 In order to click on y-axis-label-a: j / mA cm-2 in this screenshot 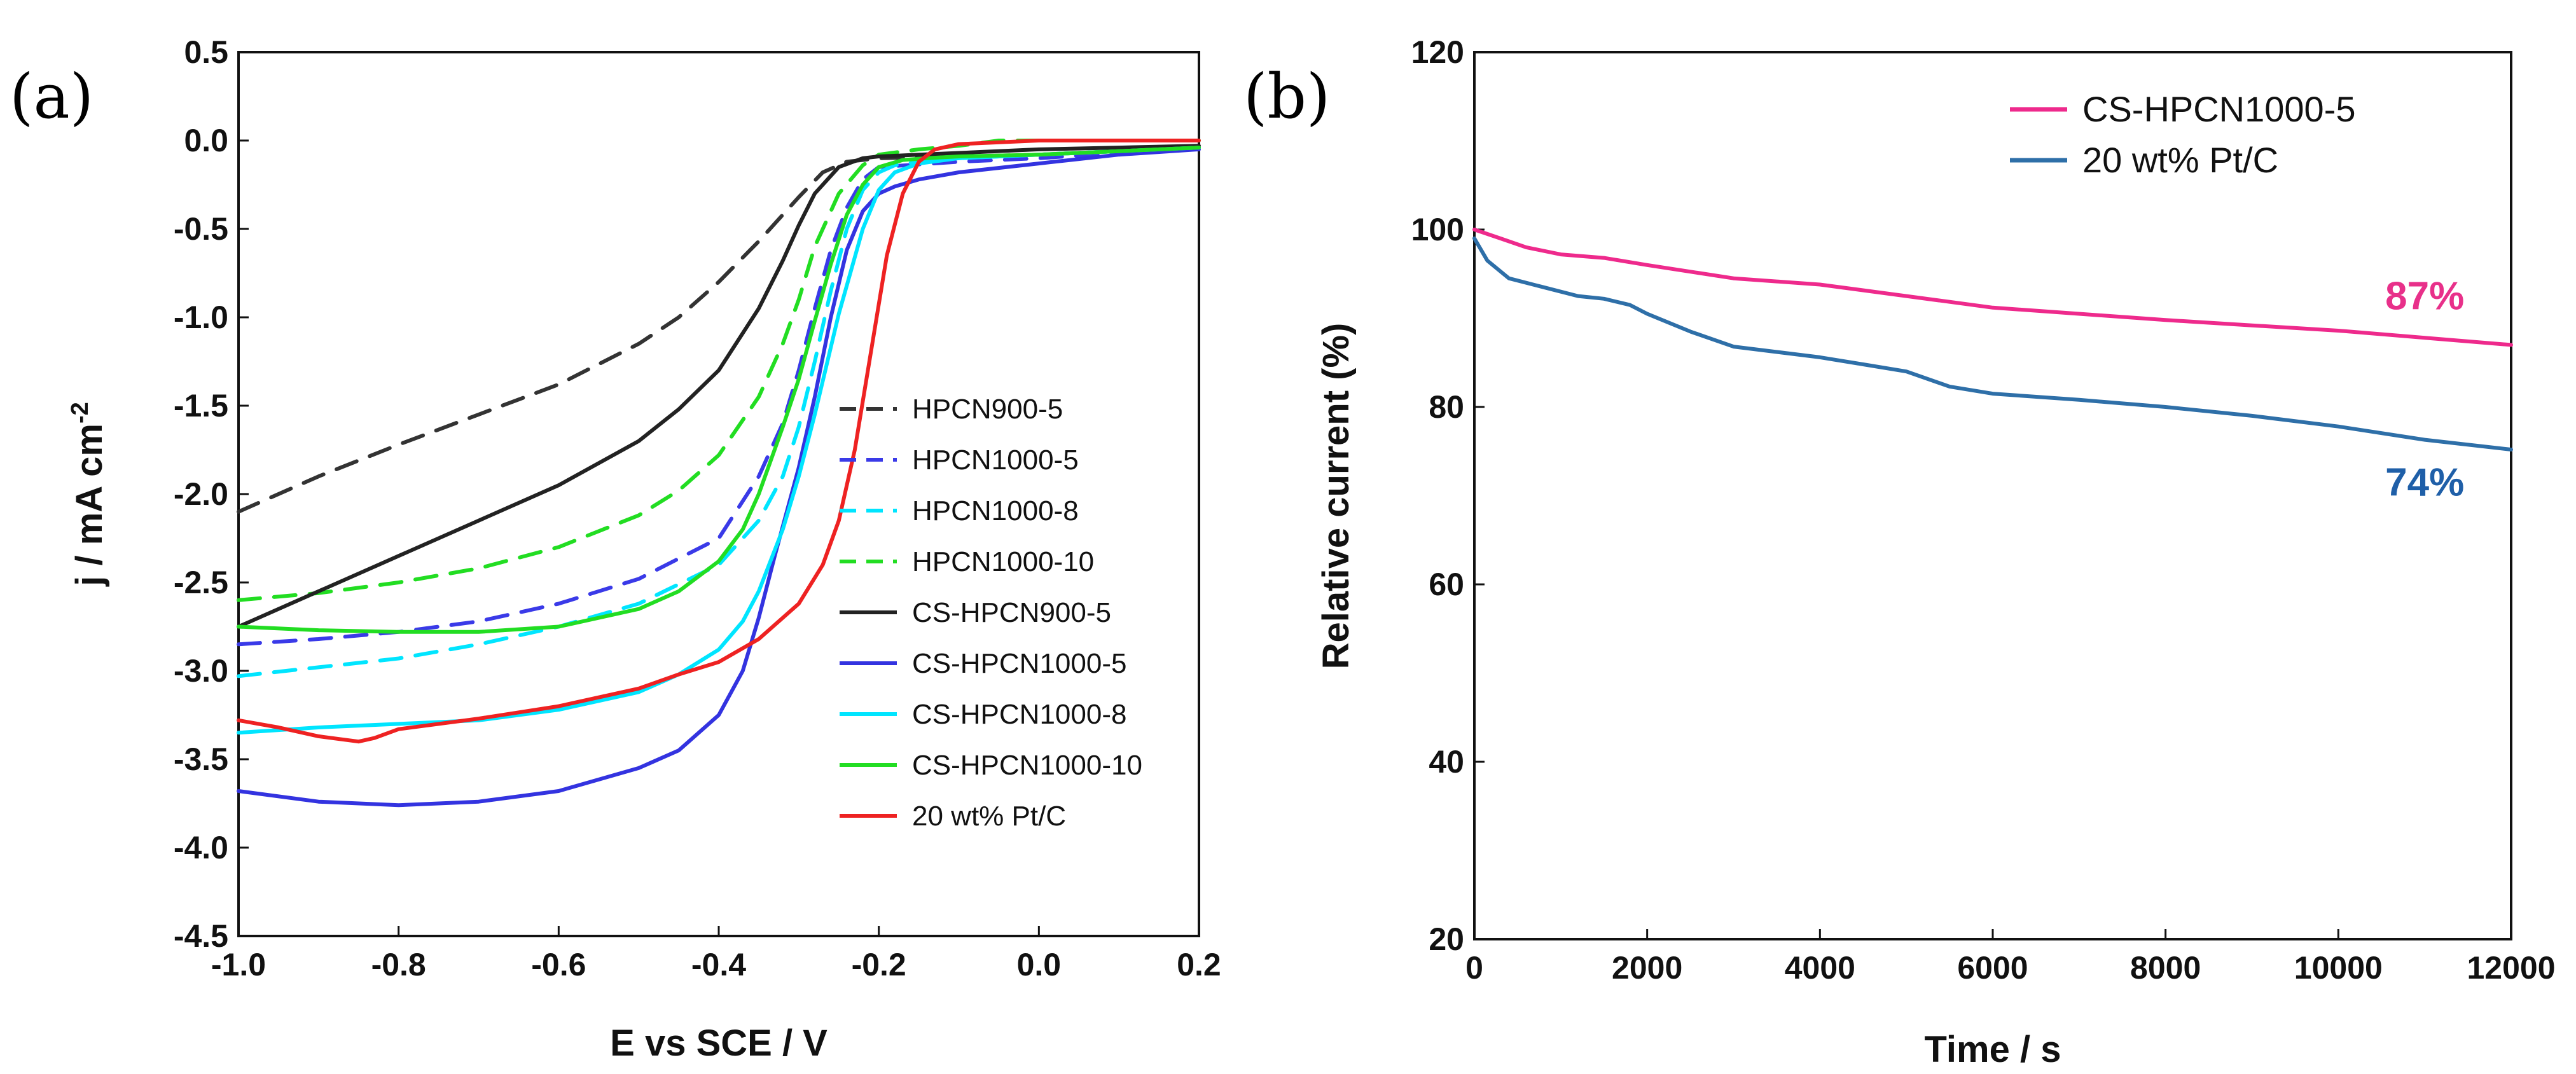, I will do `click(88, 494)`.